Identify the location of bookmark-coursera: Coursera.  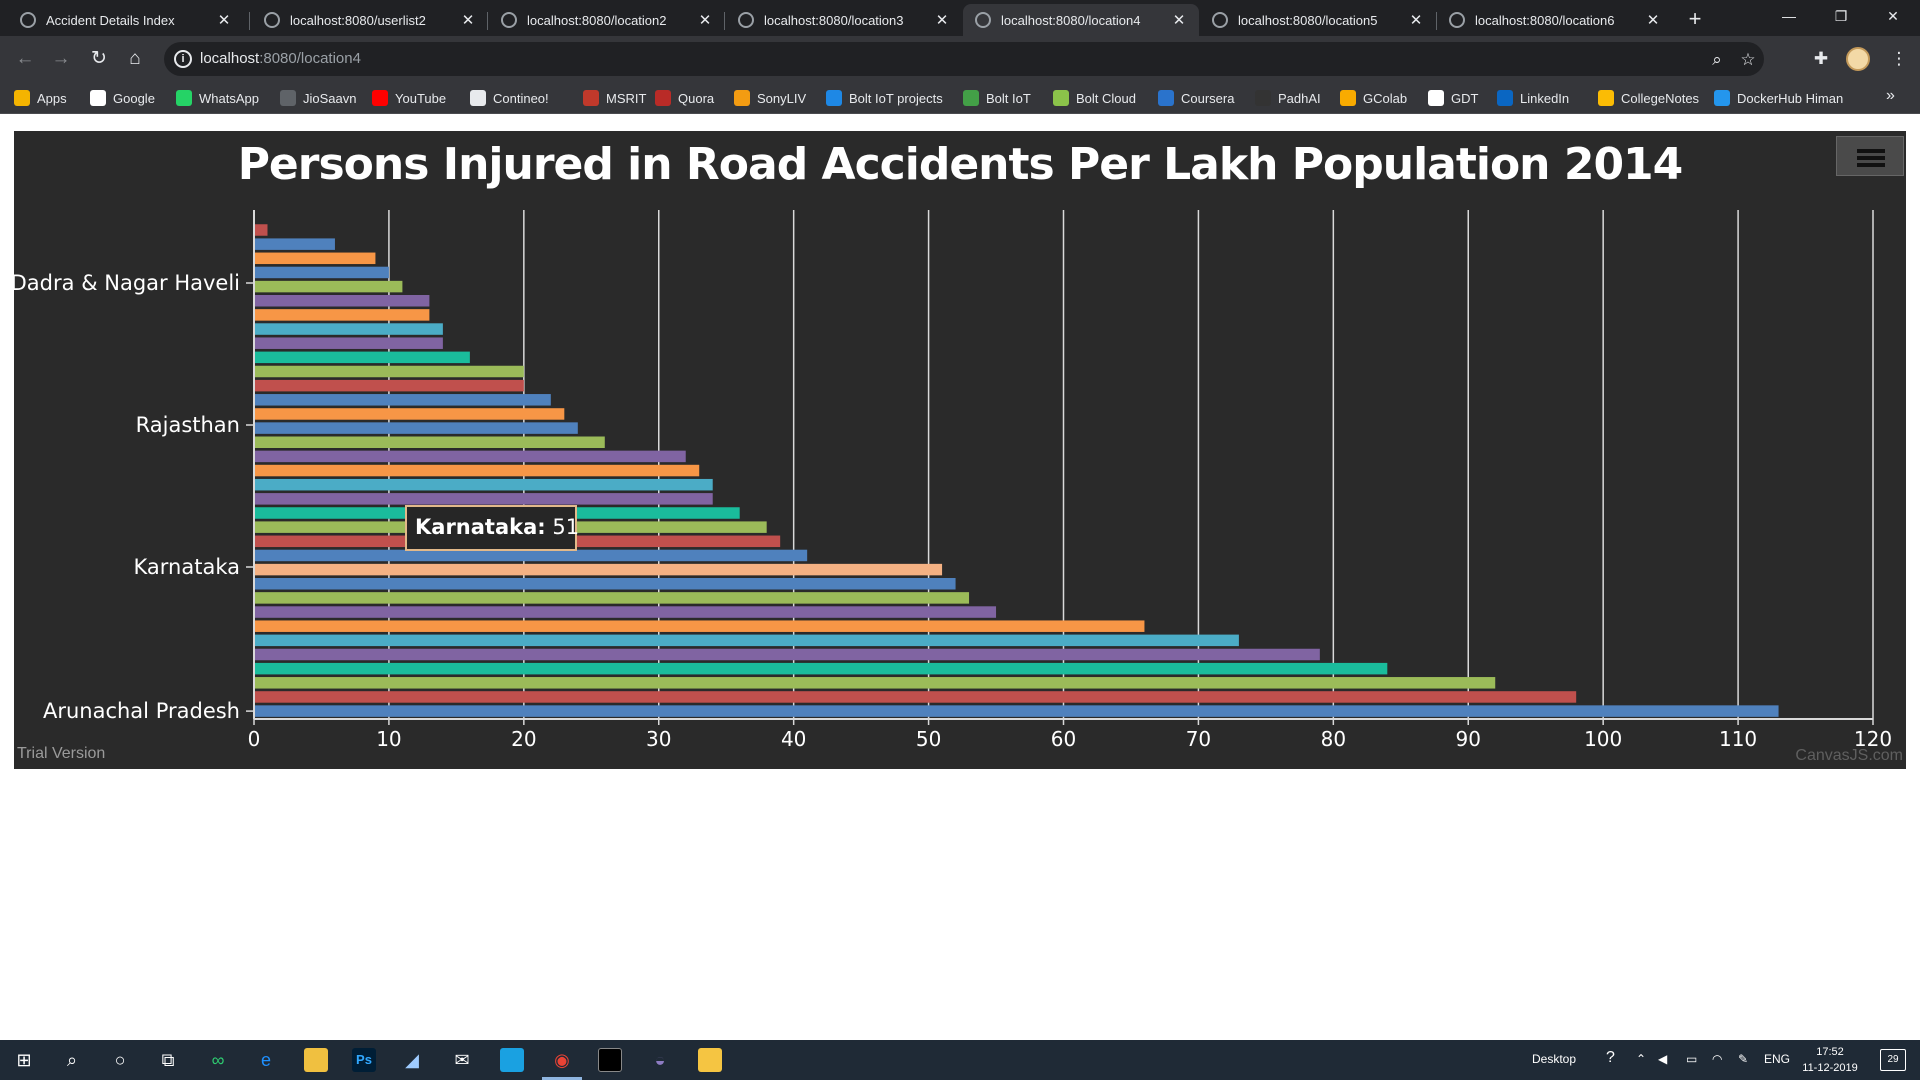
(1196, 98).